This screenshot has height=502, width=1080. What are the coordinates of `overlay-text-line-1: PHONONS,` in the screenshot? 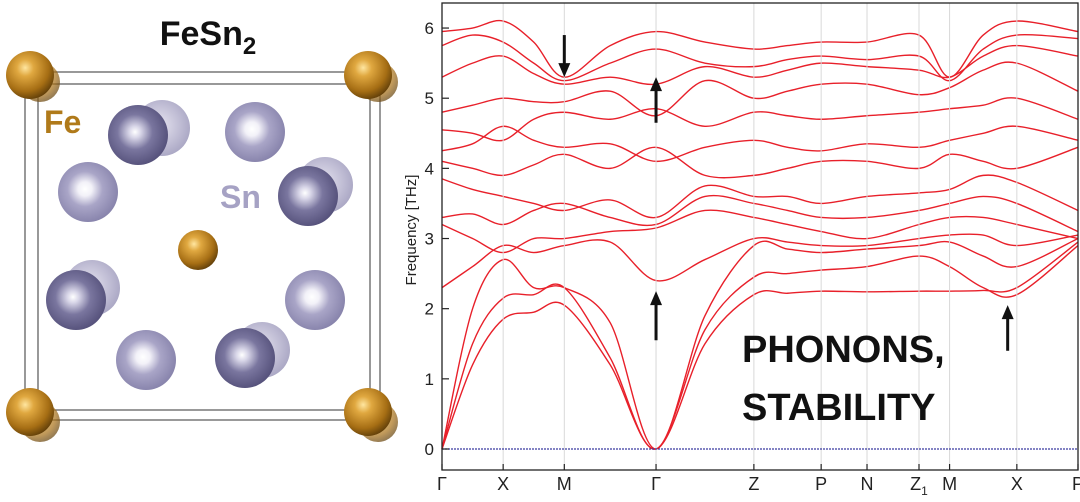 It's located at (843, 350).